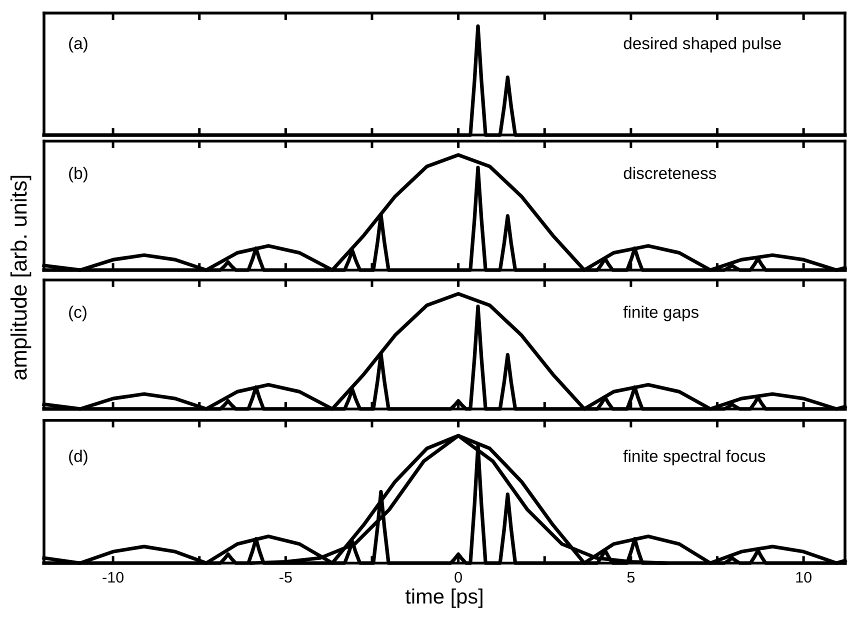  Describe the element at coordinates (77, 314) in the screenshot. I see `annotation: (c)` at that location.